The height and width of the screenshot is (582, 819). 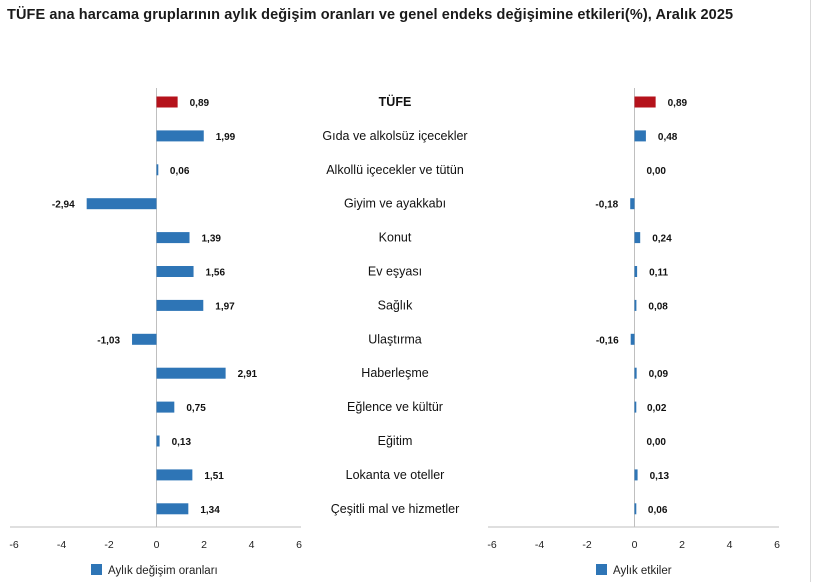 I want to click on category-label: Giyim ve ayakkabı, so click(x=395, y=204).